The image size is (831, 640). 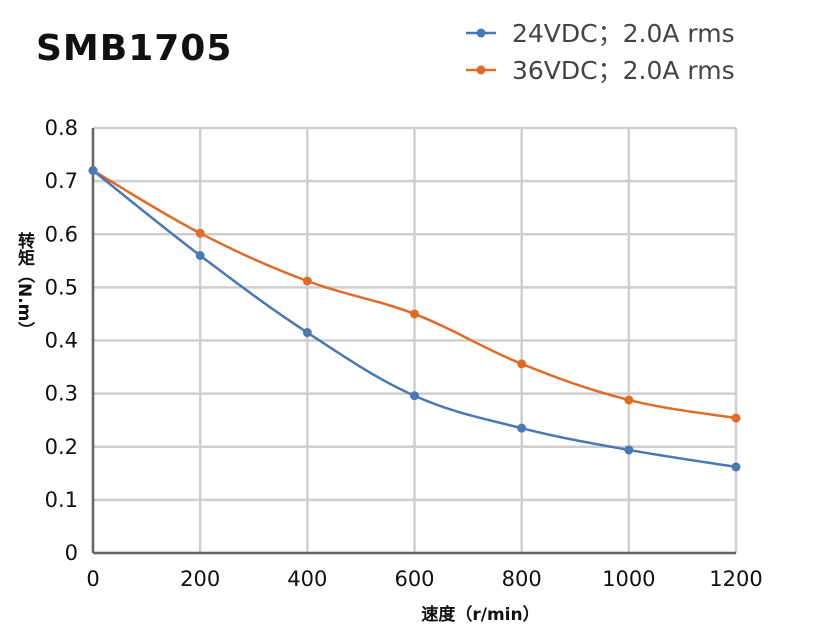 What do you see at coordinates (61, 234) in the screenshot?
I see `y-tick-label: 0.6` at bounding box center [61, 234].